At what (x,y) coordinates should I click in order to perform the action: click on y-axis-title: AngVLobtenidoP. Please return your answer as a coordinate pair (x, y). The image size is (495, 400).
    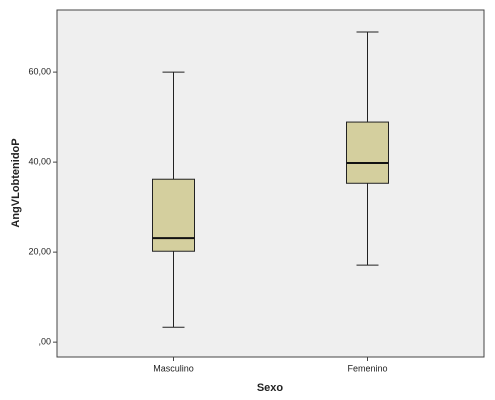
    Looking at the image, I should click on (16, 182).